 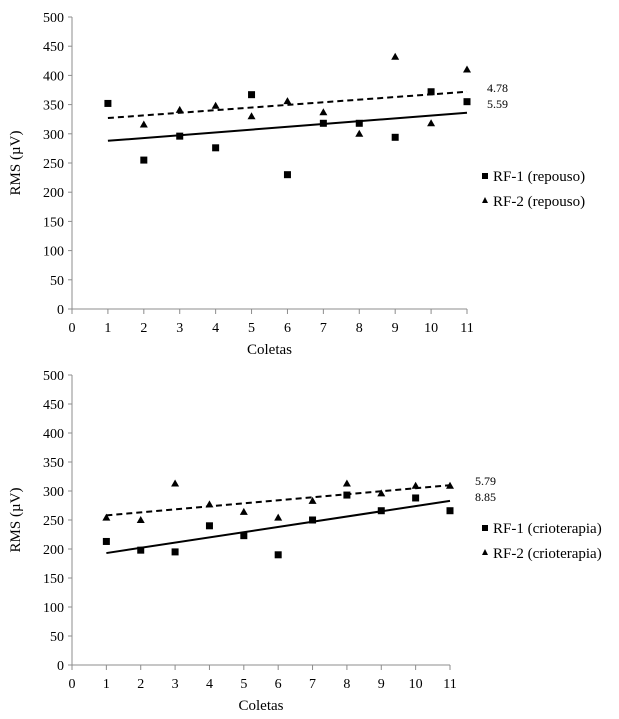 What do you see at coordinates (485, 481) in the screenshot?
I see `trendline-label: 5.79` at bounding box center [485, 481].